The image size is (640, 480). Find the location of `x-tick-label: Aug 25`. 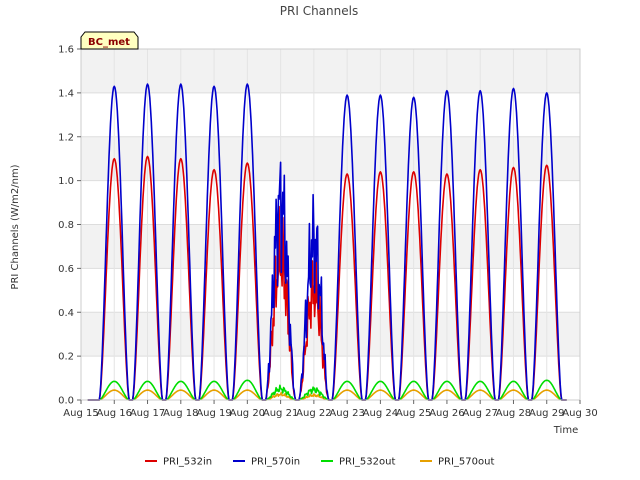

x-tick-label: Aug 25 is located at coordinates (413, 413).